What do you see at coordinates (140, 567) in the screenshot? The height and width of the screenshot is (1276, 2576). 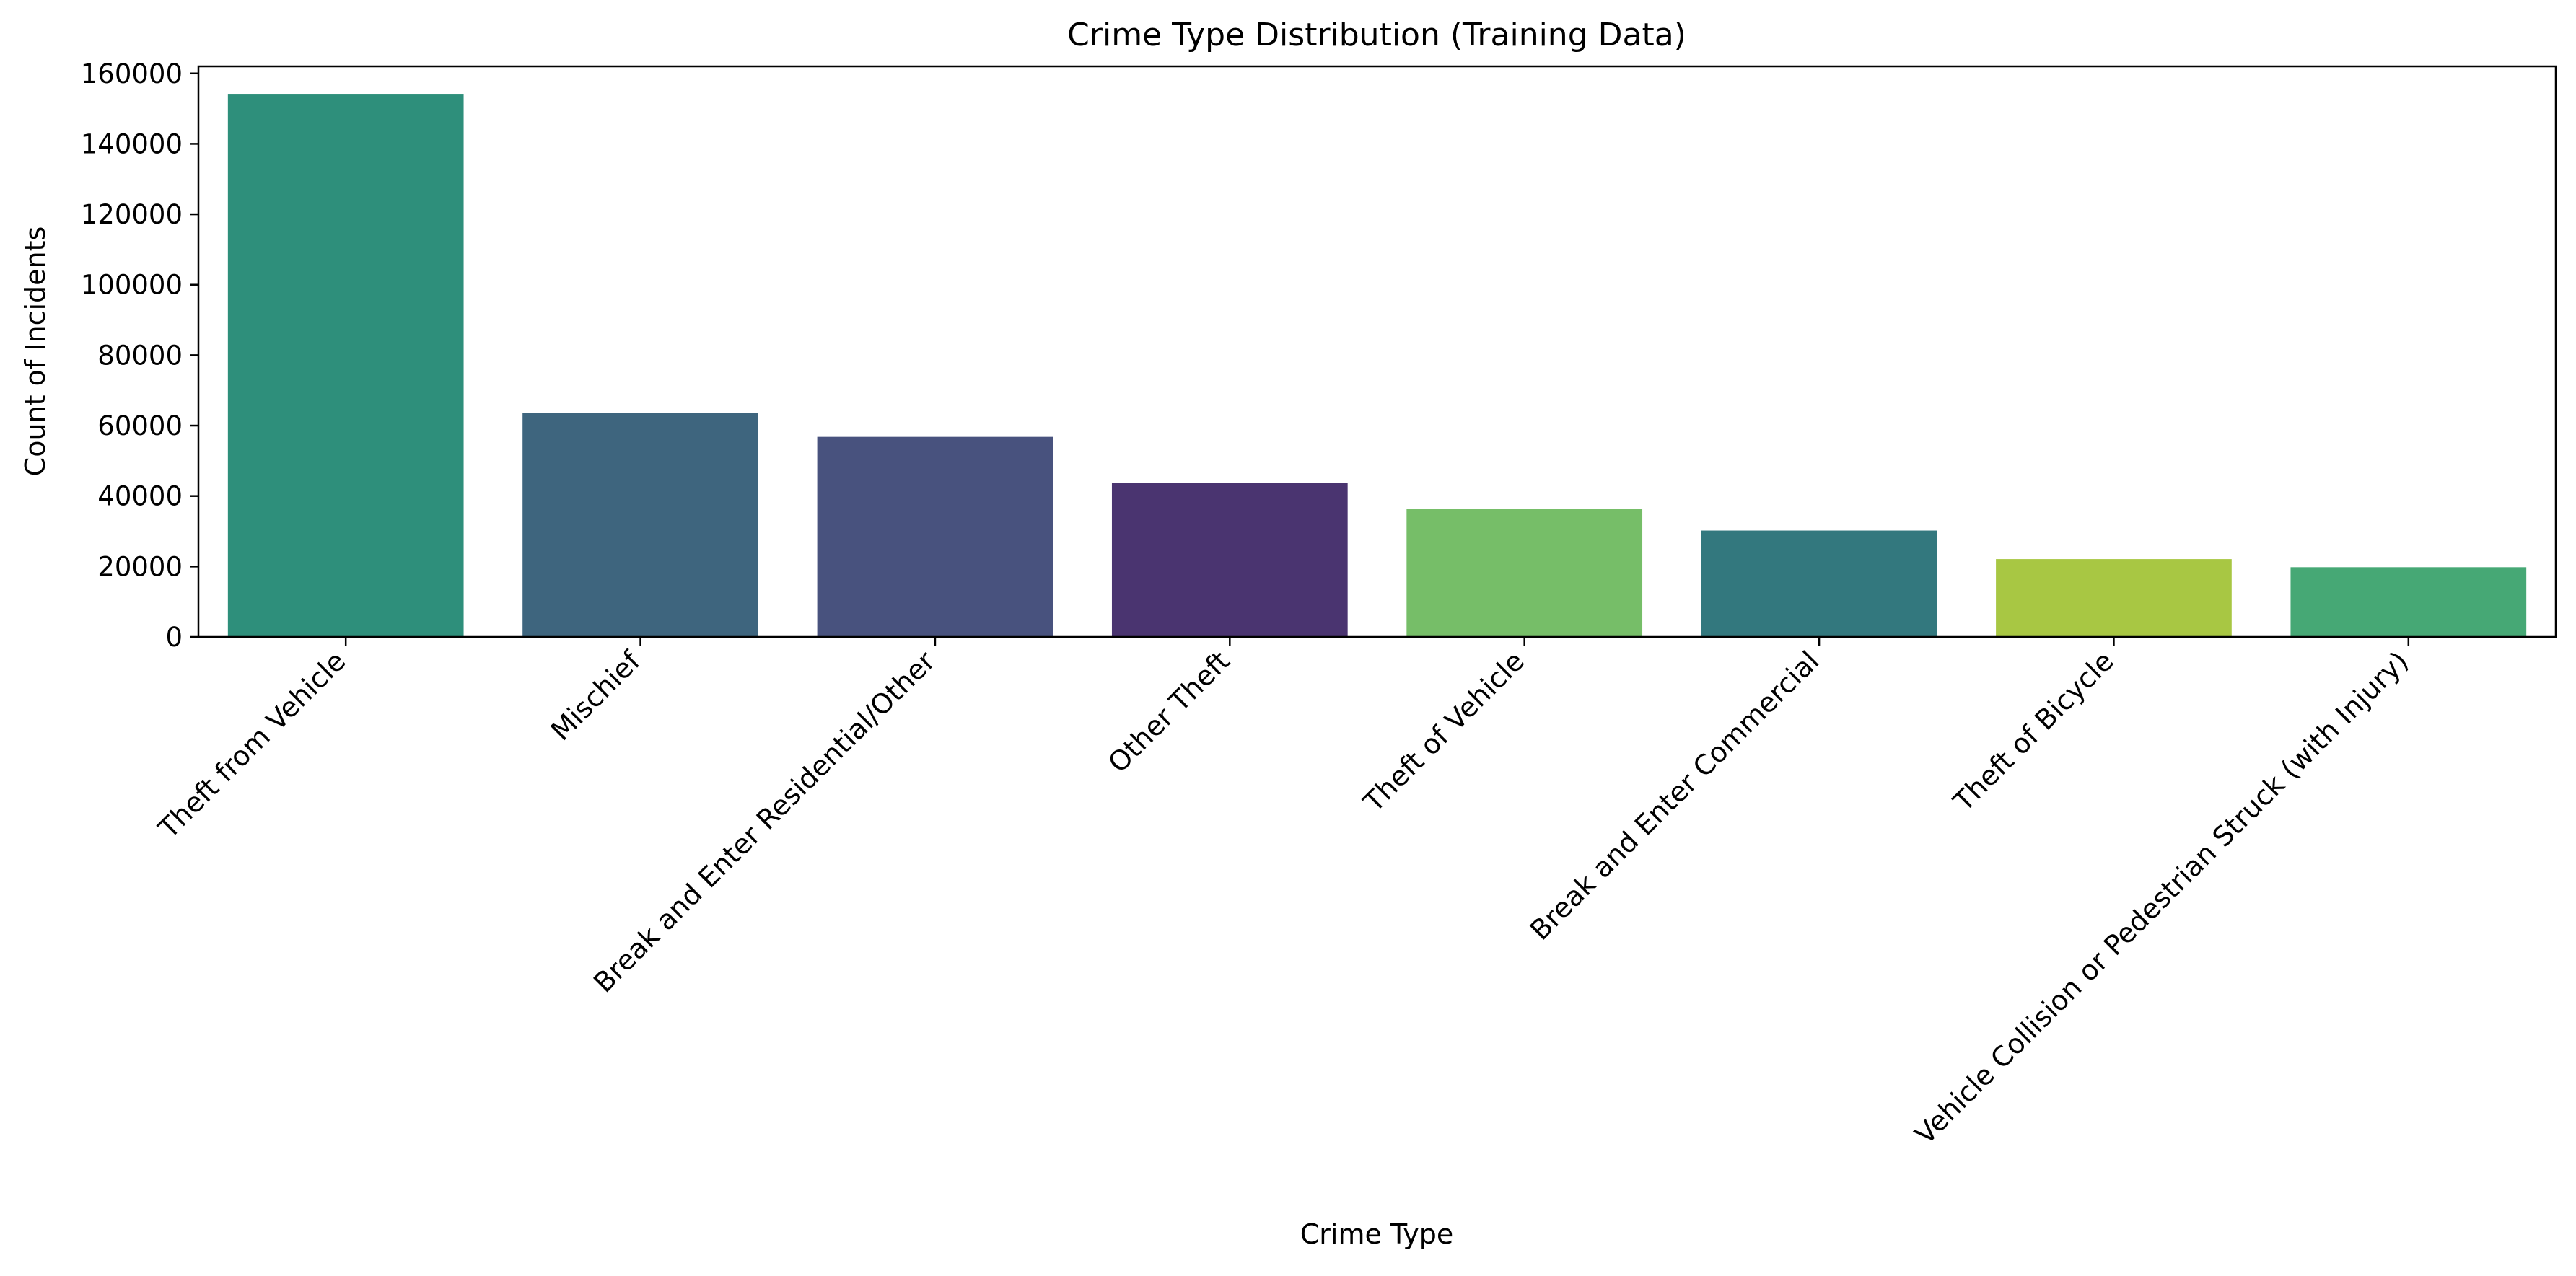 I see `y-tick-label: 20000` at bounding box center [140, 567].